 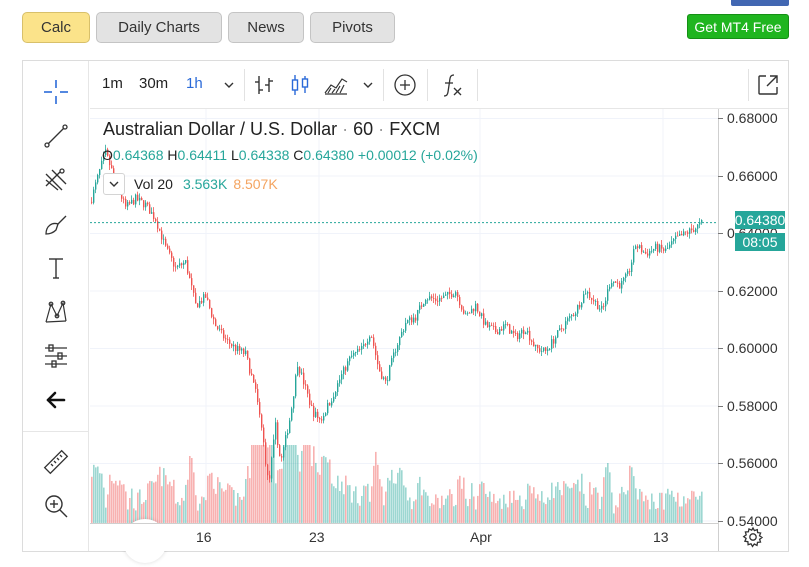 I want to click on symbol-exchange: FXCM, so click(x=415, y=129).